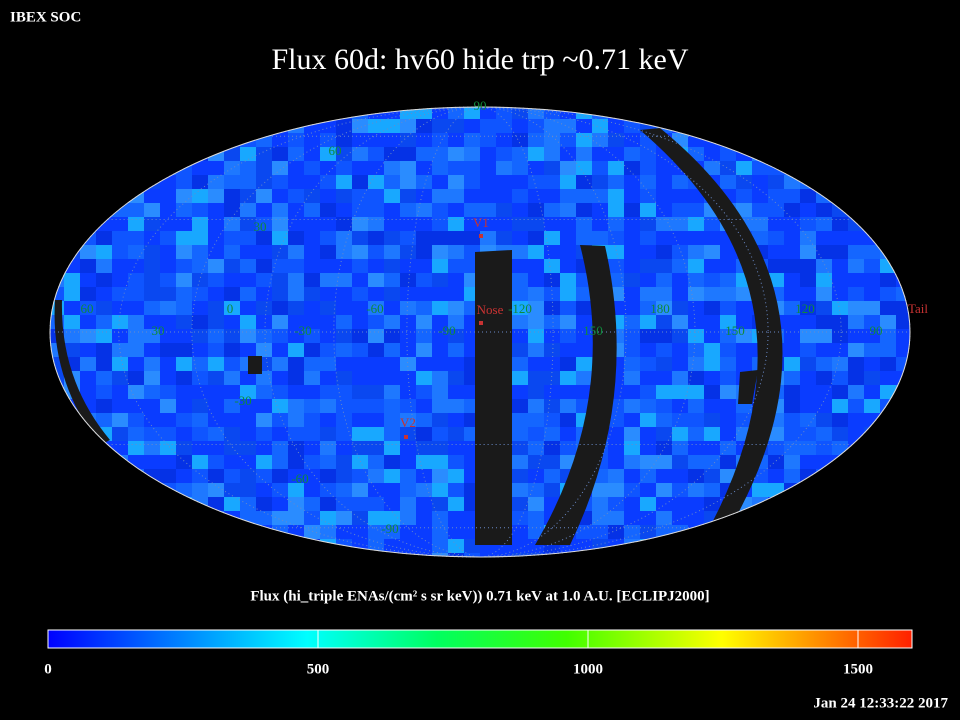 This screenshot has width=960, height=720. I want to click on map-title: Flux 60d: hv60 hide trp ~0.71 keV, so click(479, 59).